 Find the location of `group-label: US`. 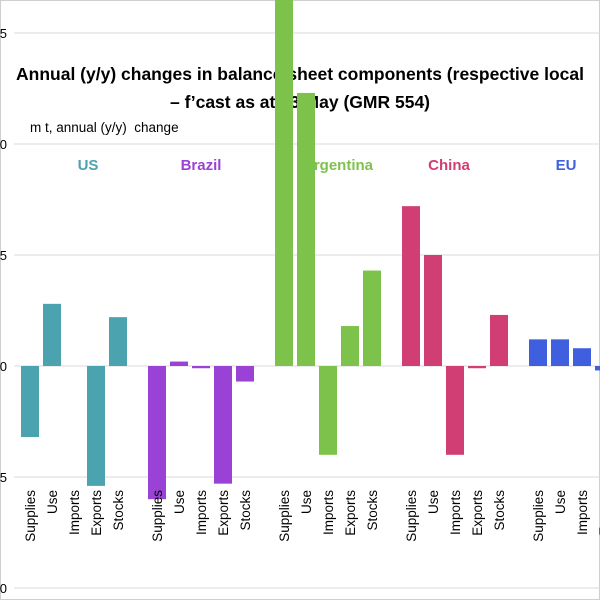

group-label: US is located at coordinates (88, 165).